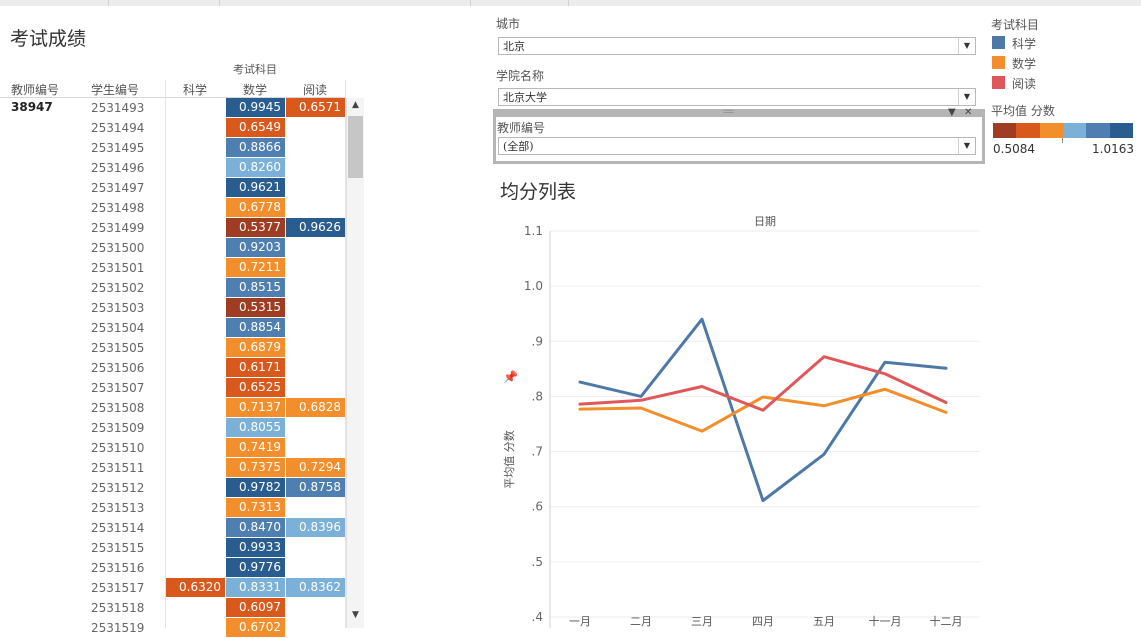  I want to click on table-row: 2531500 0.9203, so click(172, 248).